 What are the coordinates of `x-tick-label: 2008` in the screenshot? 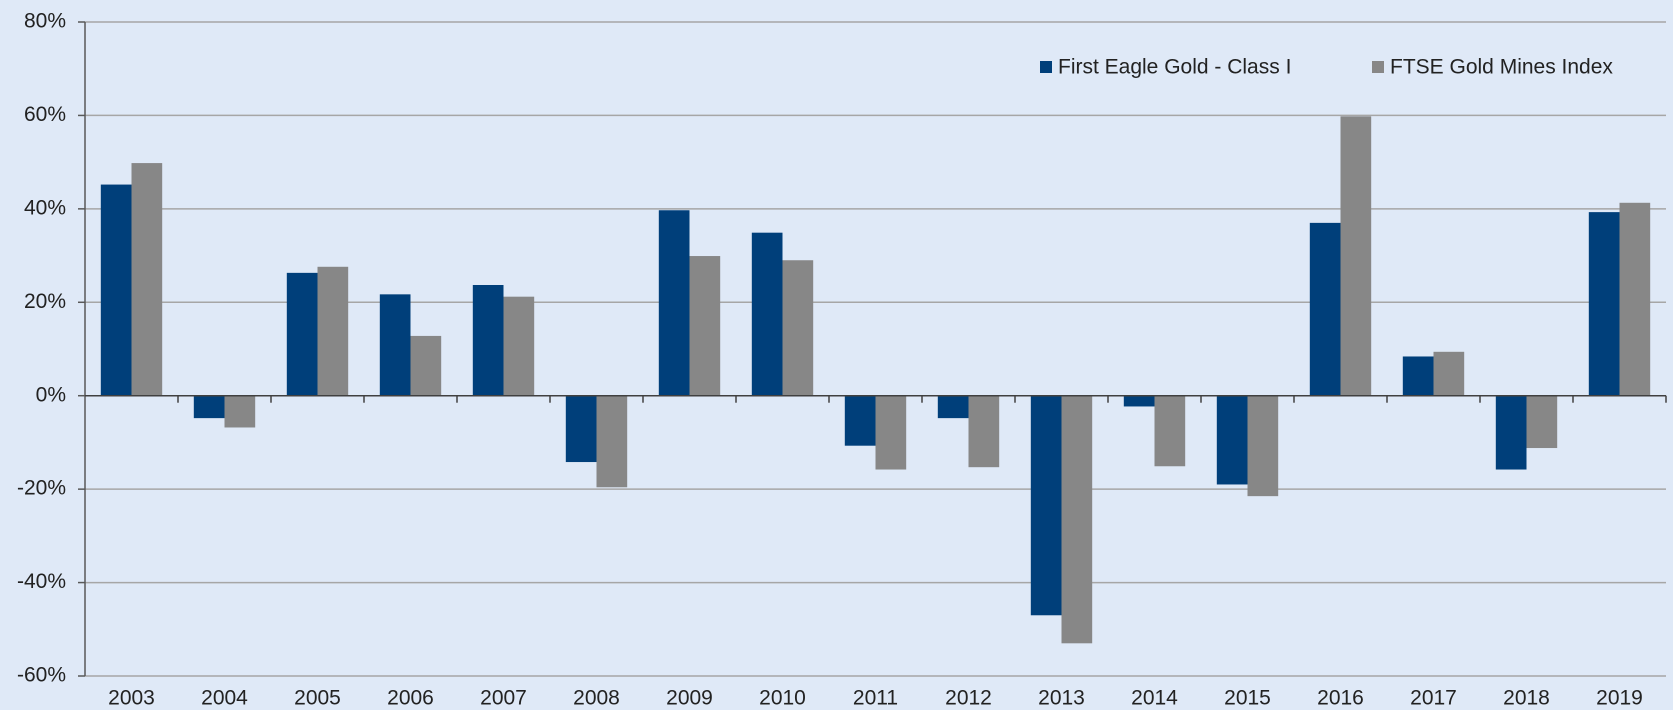 It's located at (596, 698).